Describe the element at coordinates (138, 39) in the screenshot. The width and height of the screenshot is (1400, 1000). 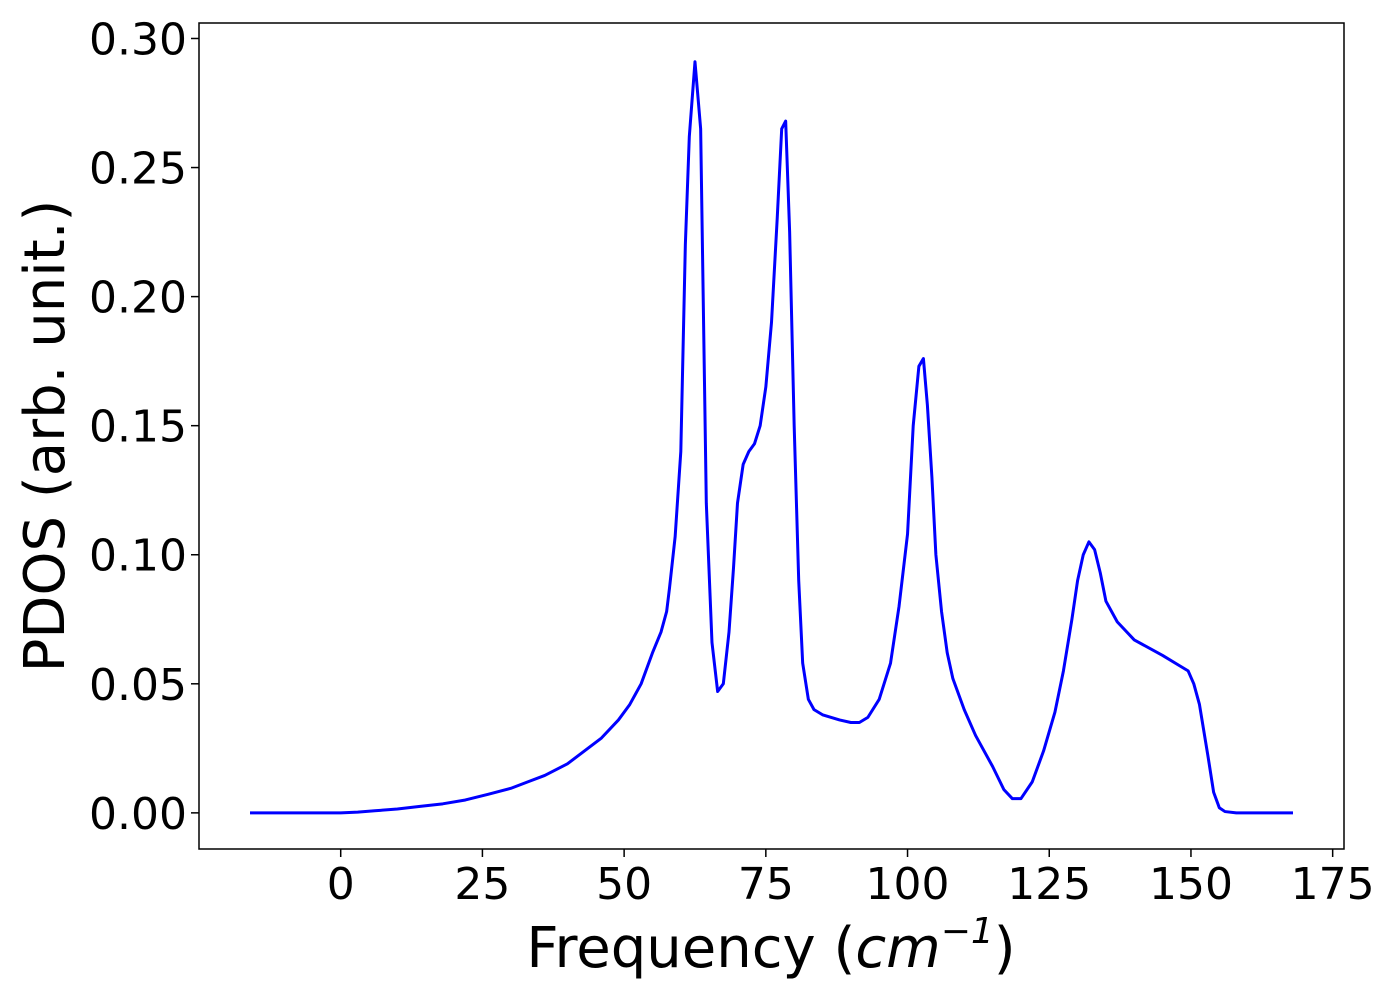
I see `y-tick-label: 0.30` at that location.